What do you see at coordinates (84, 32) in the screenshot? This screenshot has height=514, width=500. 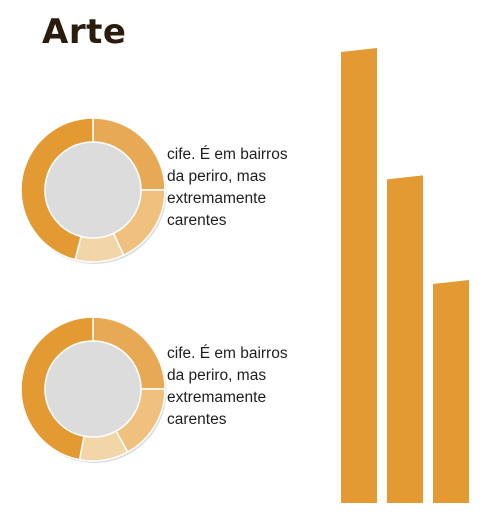 I see `page-title: Arte` at bounding box center [84, 32].